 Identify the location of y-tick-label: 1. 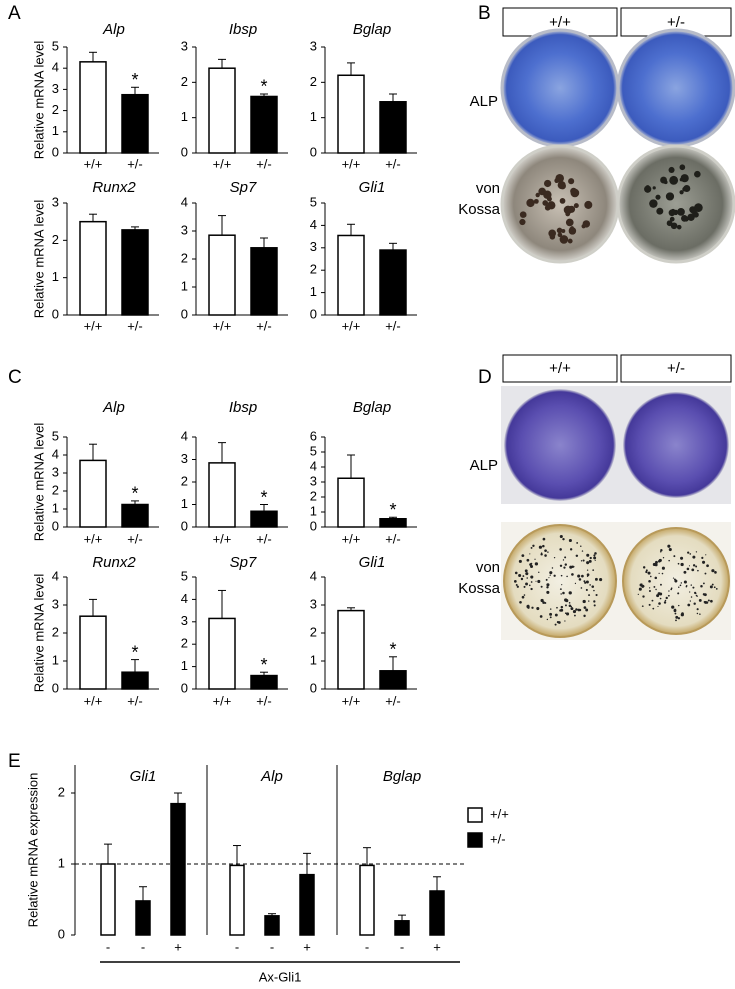
(313, 510).